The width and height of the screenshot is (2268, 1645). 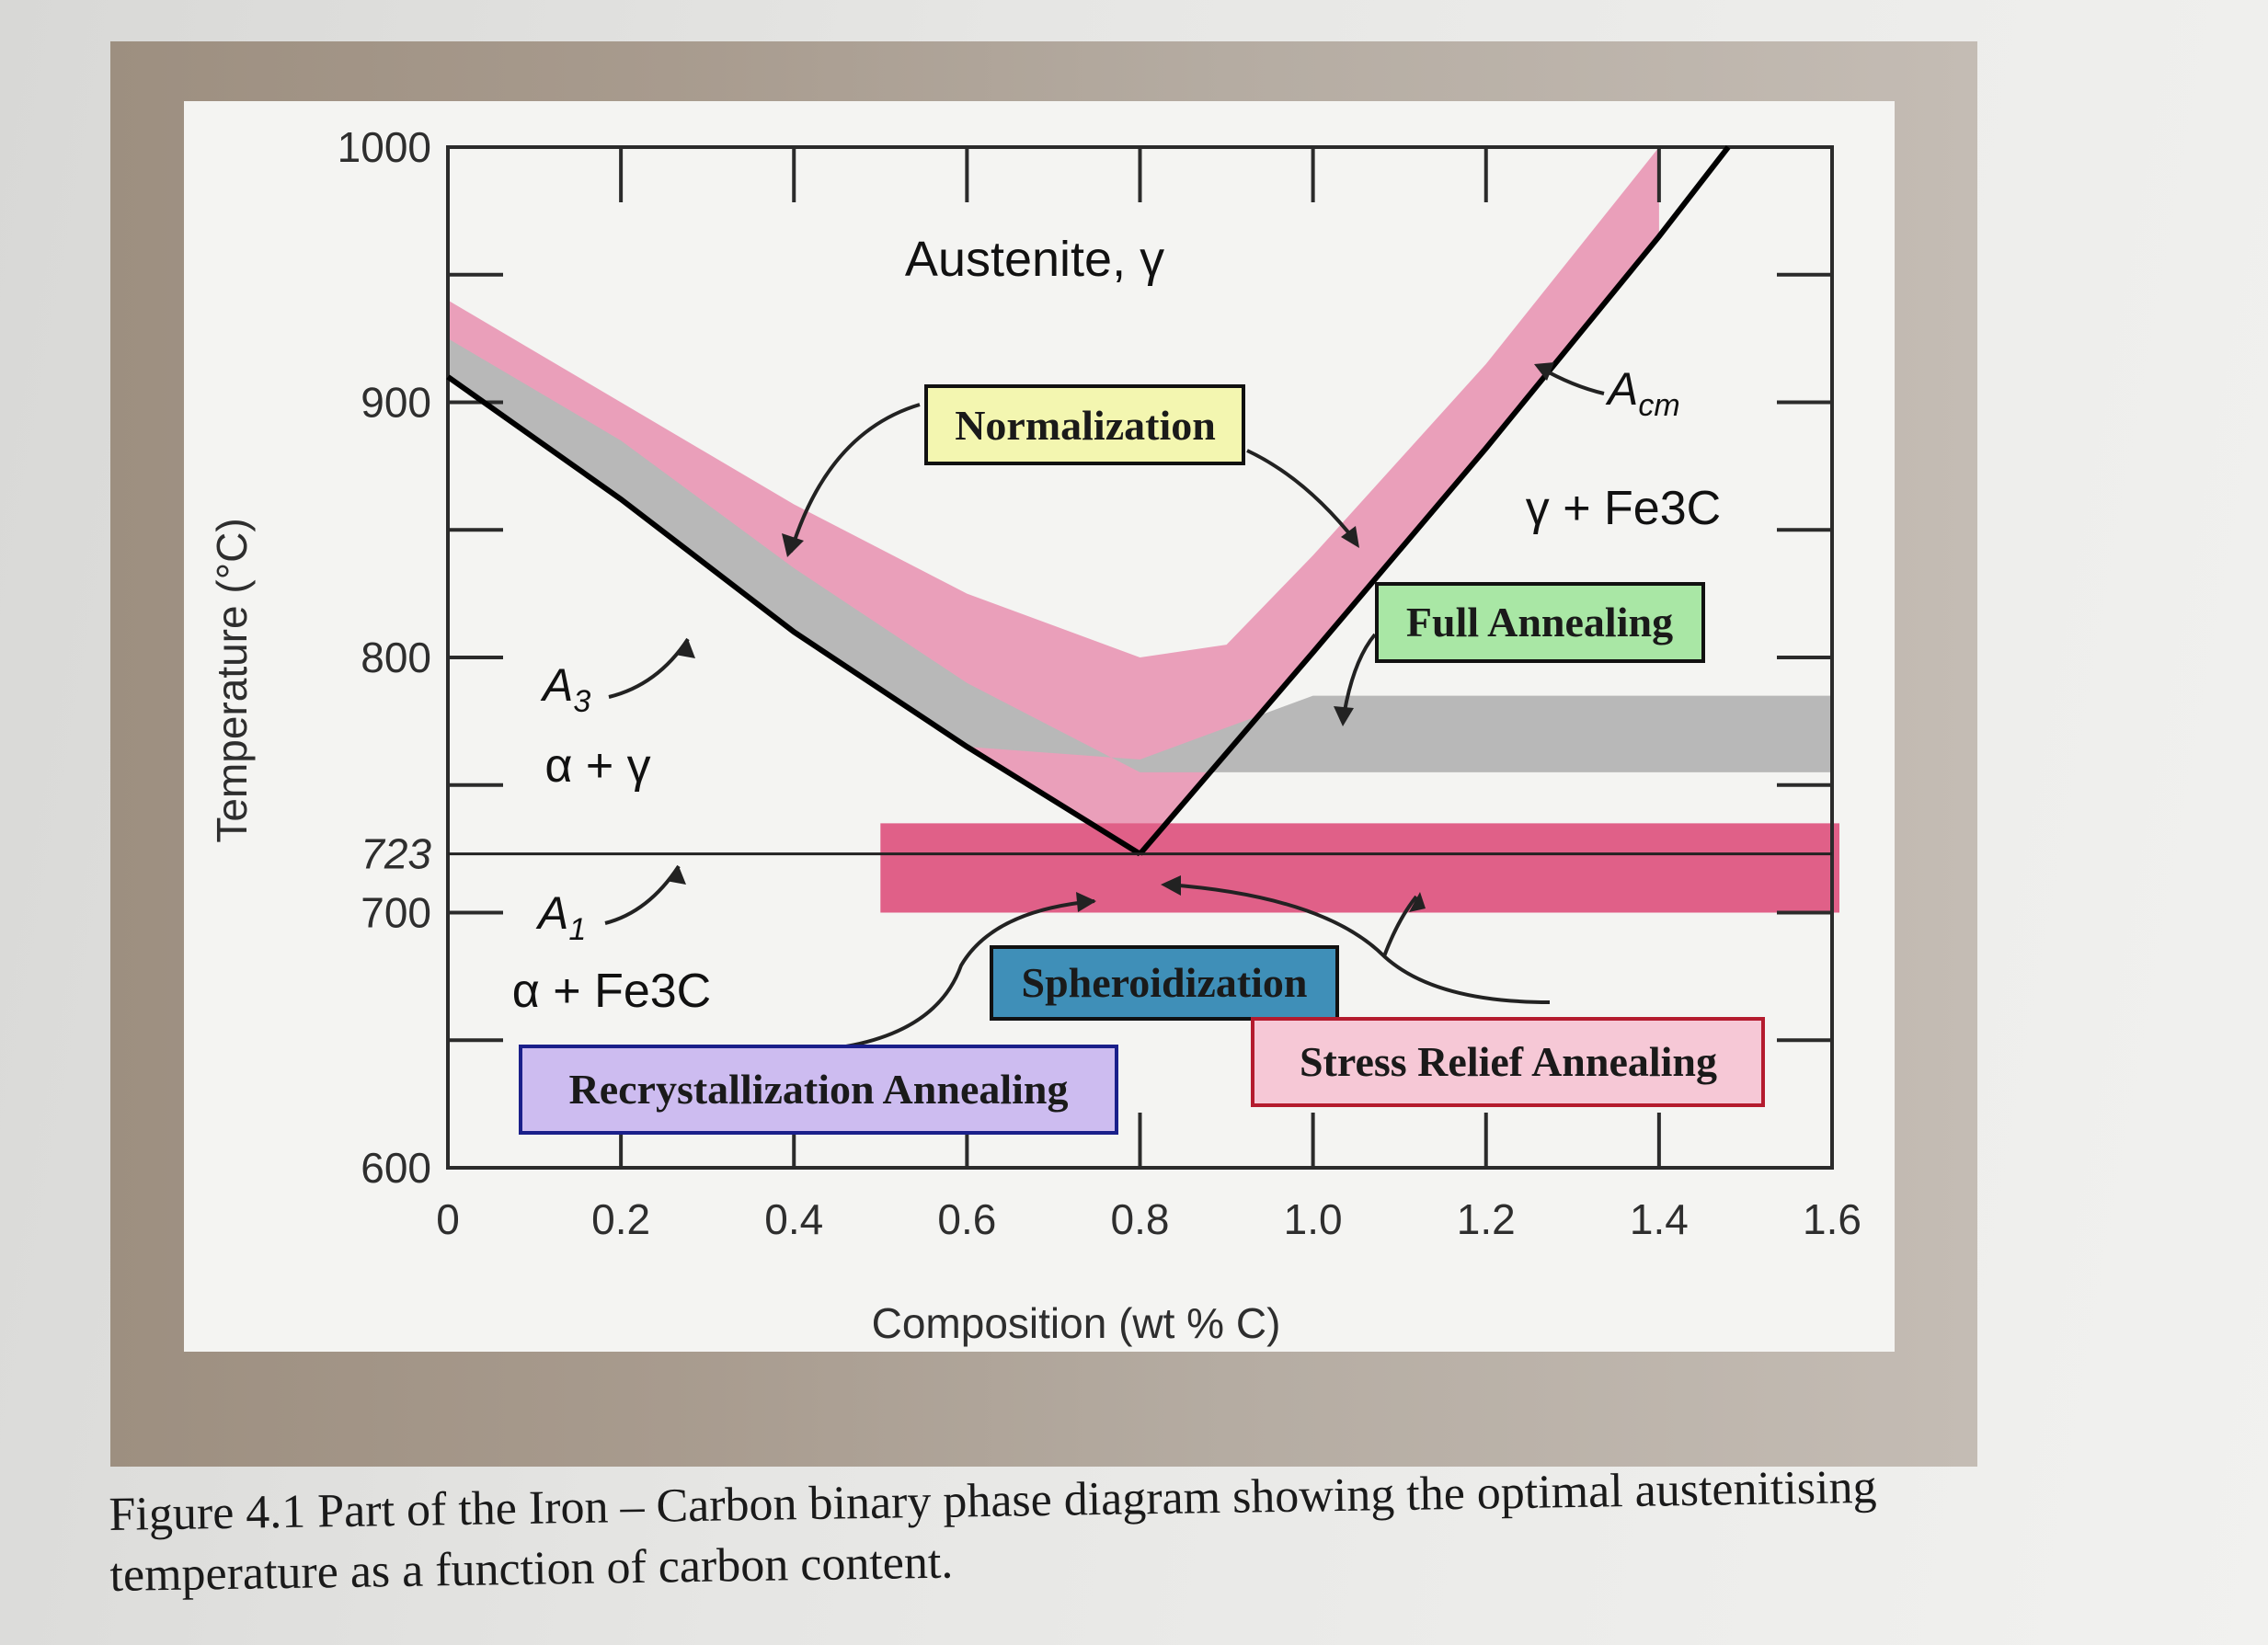 What do you see at coordinates (1400, 926) in the screenshot?
I see `spheroidization-arrow` at bounding box center [1400, 926].